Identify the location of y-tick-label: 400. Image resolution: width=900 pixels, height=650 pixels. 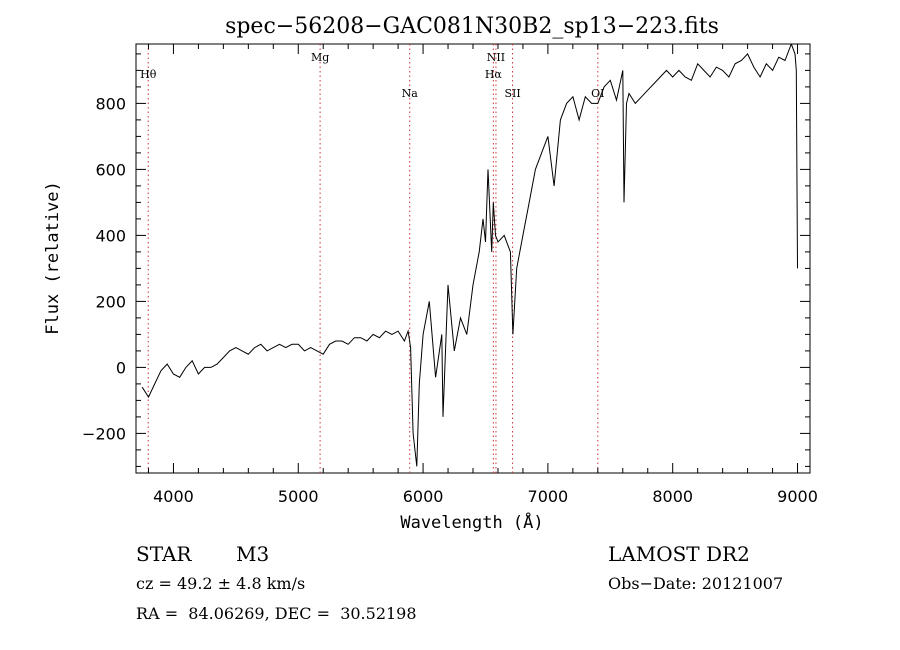
(110, 235).